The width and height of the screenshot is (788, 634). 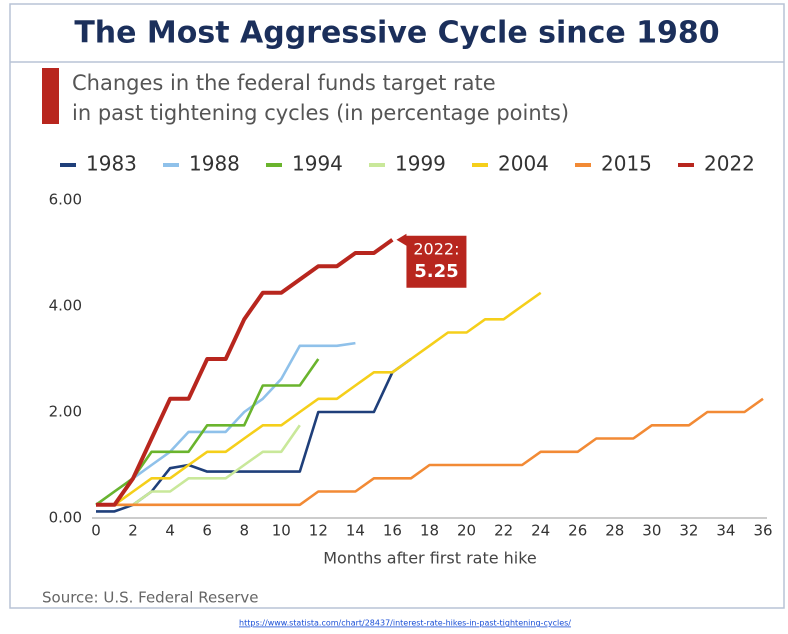 What do you see at coordinates (244, 531) in the screenshot?
I see `x-tick-label: 8` at bounding box center [244, 531].